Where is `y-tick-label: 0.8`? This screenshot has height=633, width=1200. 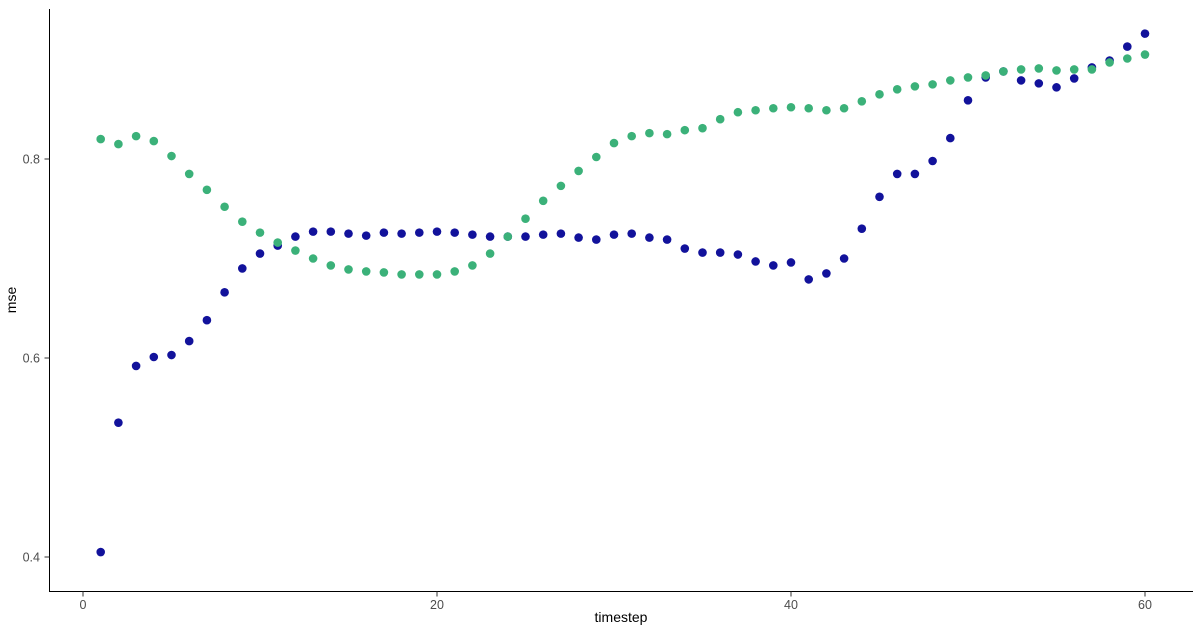 y-tick-label: 0.8 is located at coordinates (31, 160).